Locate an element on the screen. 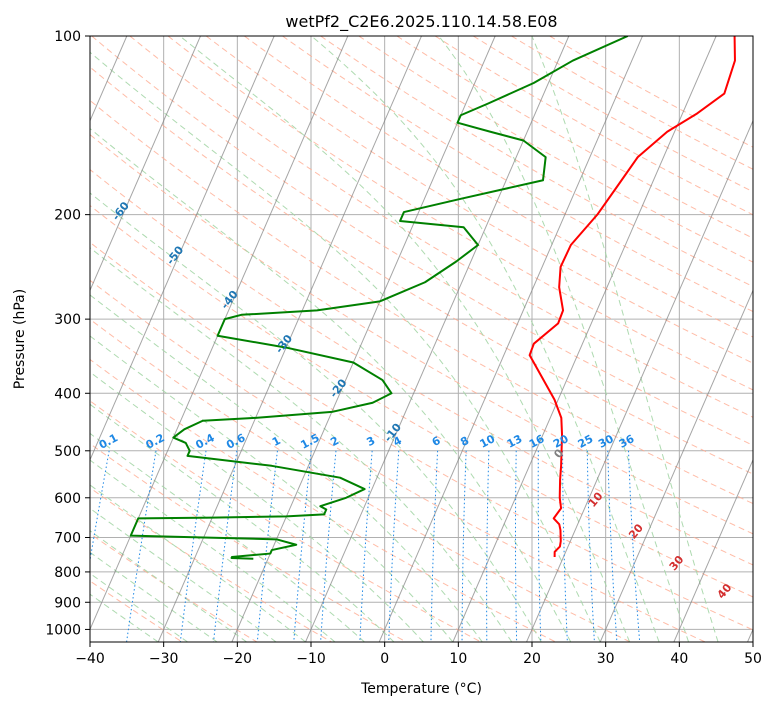 The height and width of the screenshot is (708, 775). mixing-ratio-label: 0.1 is located at coordinates (108, 441).